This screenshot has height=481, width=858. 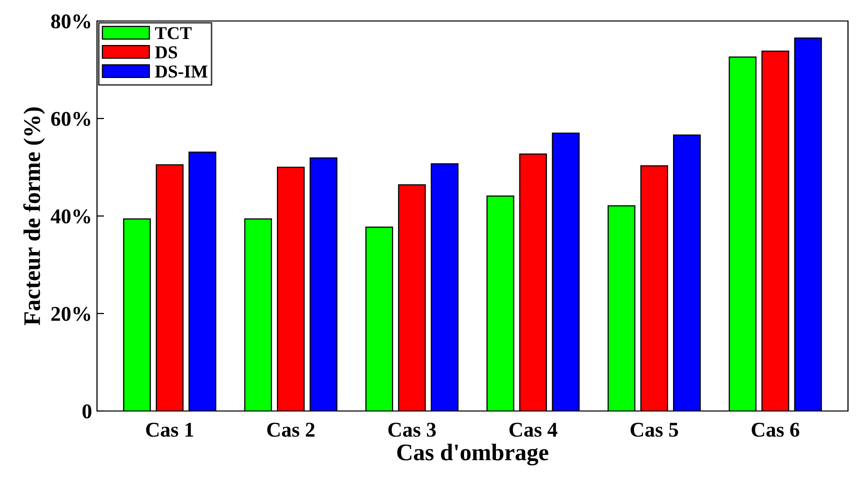 I want to click on x-tick-label: Cas 2, so click(x=291, y=429).